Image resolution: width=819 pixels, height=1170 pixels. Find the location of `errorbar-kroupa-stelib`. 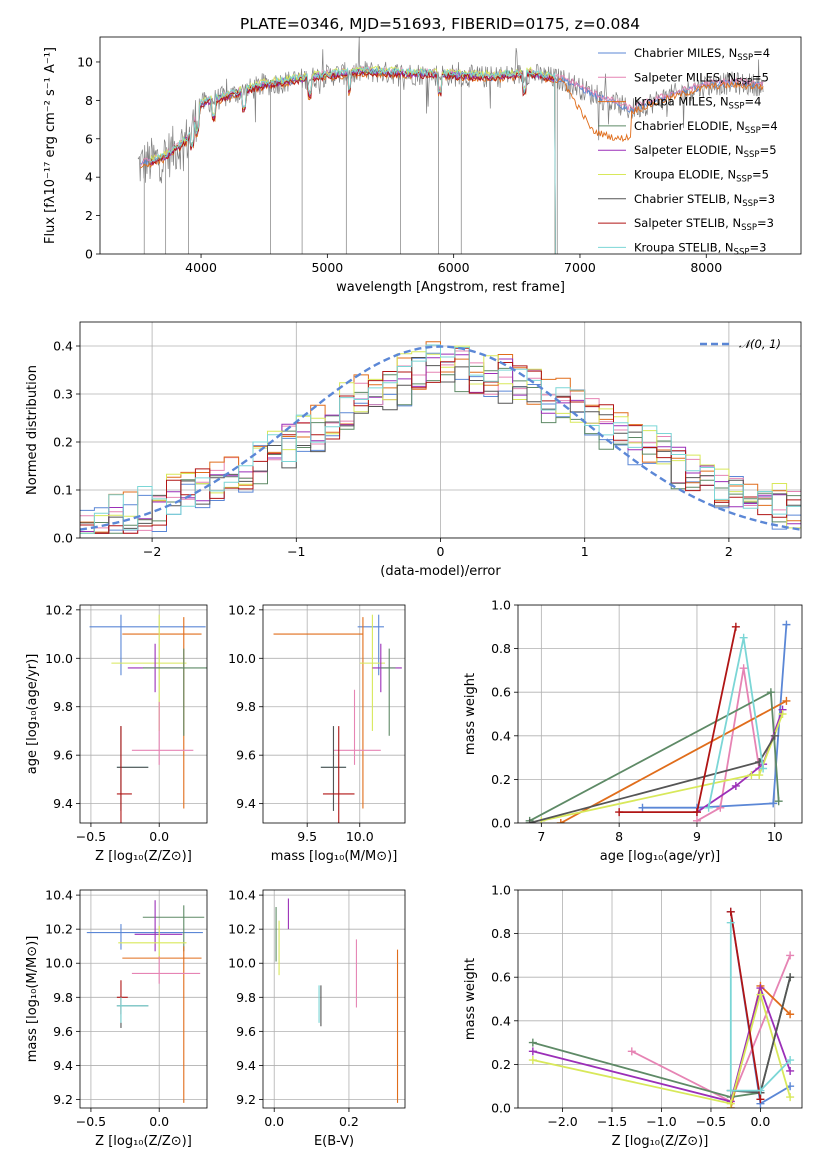

errorbar-kroupa-stelib is located at coordinates (132, 1010).